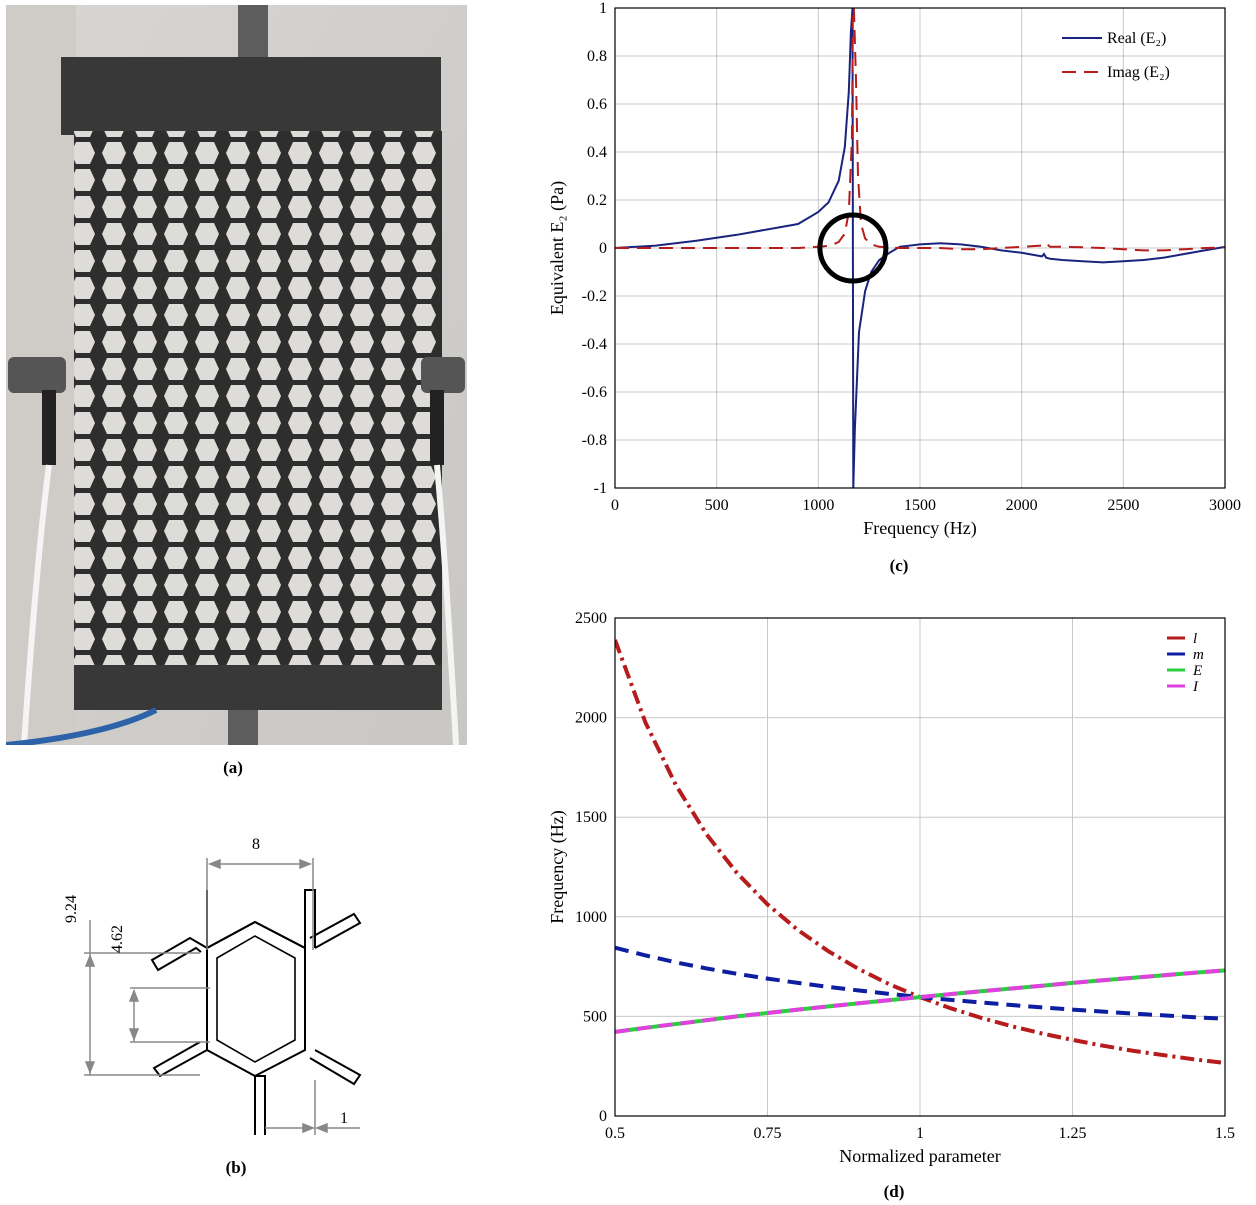 This screenshot has height=1205, width=1256. What do you see at coordinates (1138, 72) in the screenshot?
I see `legend-label-1: Imag (E₂)` at bounding box center [1138, 72].